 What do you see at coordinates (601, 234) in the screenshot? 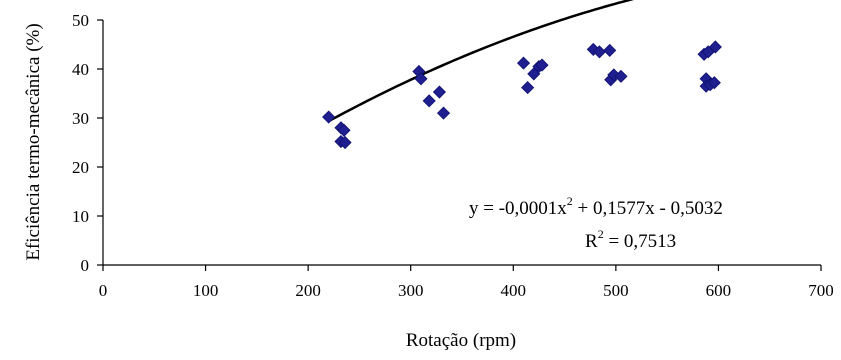
I see `r2-exponent: 2` at bounding box center [601, 234].